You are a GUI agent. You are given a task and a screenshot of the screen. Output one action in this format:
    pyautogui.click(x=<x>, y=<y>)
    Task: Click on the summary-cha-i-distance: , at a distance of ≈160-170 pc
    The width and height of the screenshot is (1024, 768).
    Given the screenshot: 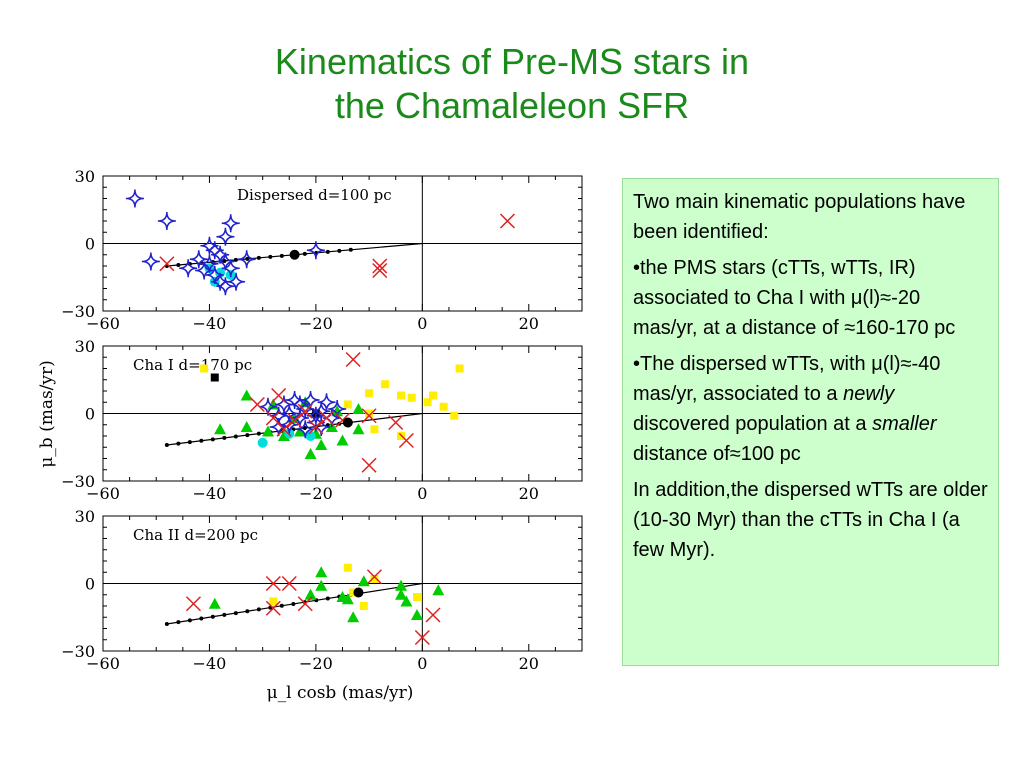 What is the action you would take?
    pyautogui.click(x=823, y=328)
    